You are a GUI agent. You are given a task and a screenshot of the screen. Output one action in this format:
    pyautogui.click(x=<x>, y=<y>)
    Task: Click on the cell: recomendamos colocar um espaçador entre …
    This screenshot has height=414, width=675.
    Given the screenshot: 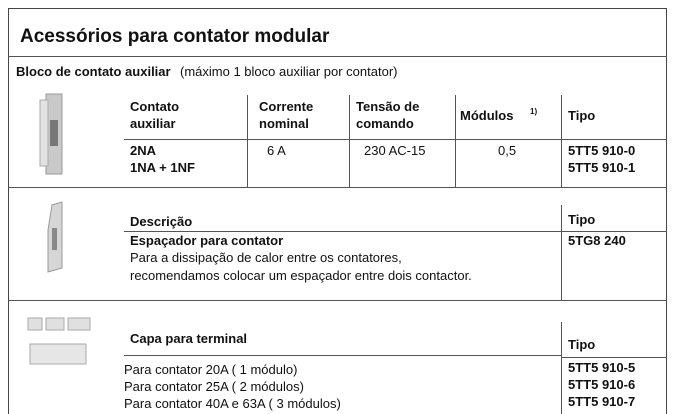 What is the action you would take?
    pyautogui.click(x=301, y=275)
    